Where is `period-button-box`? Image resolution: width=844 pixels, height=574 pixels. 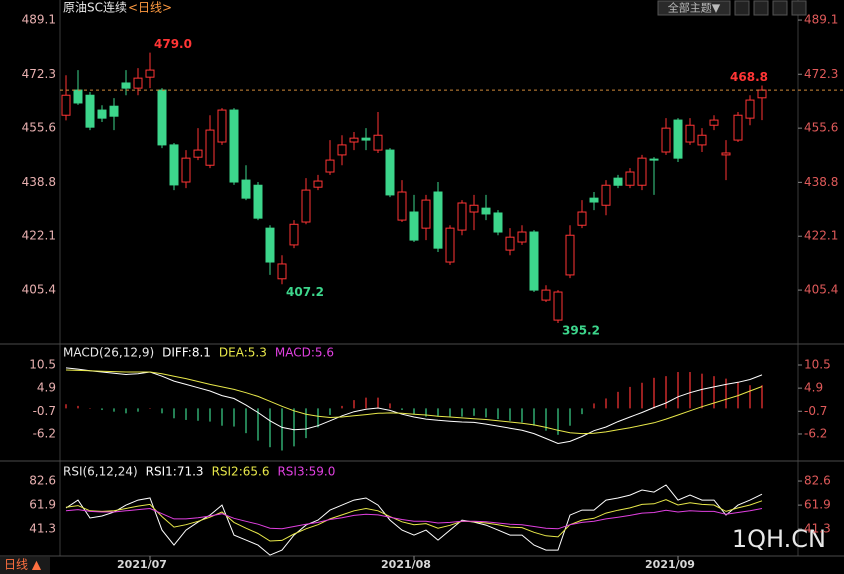
period-button-box is located at coordinates (25, 565).